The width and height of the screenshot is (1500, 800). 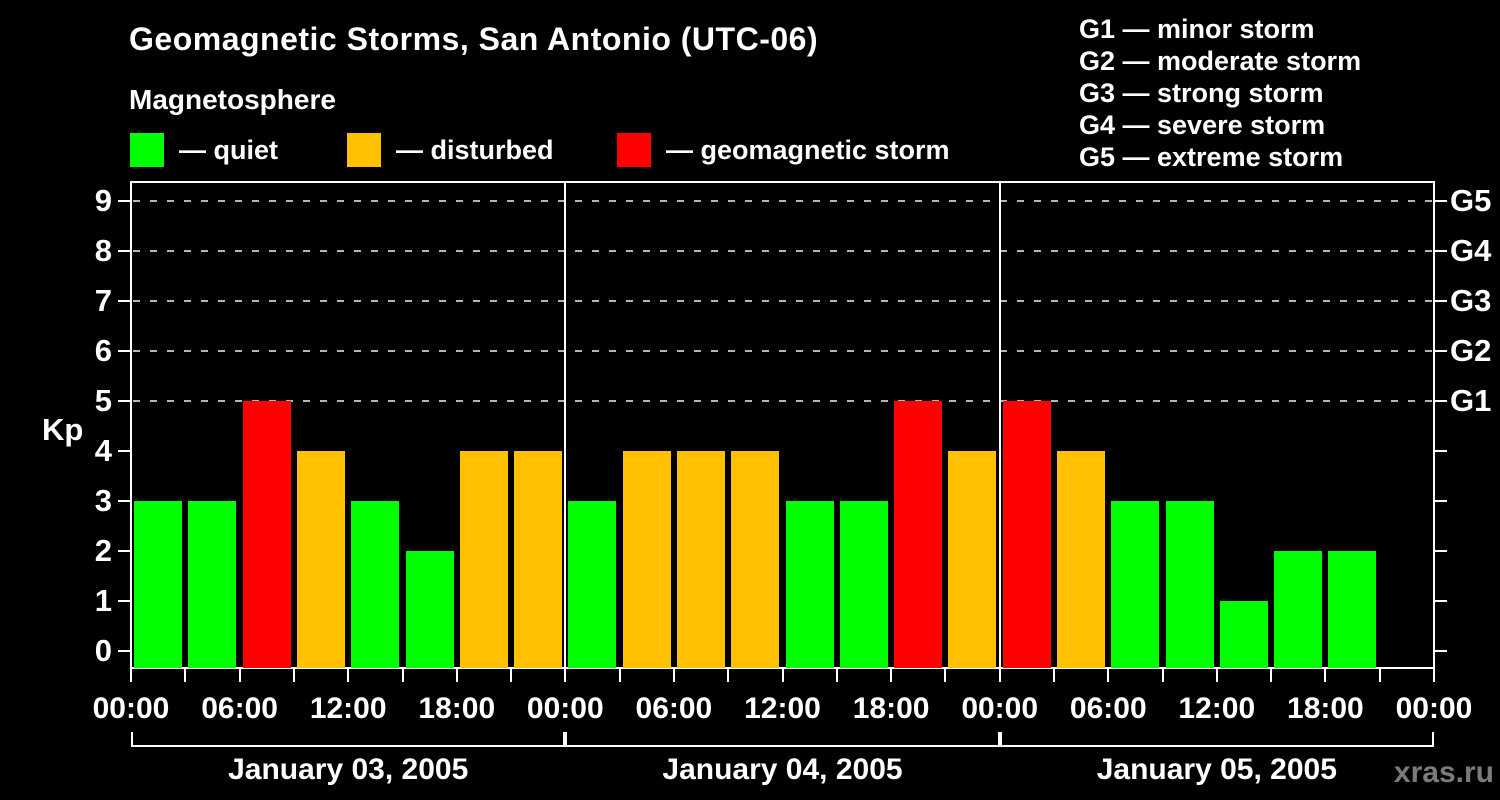 What do you see at coordinates (1471, 350) in the screenshot?
I see `g-scale-tick-label: G2` at bounding box center [1471, 350].